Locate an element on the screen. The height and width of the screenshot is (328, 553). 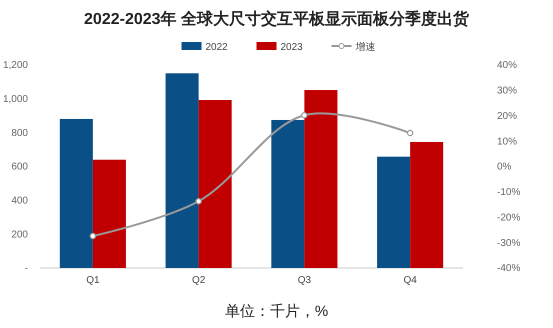
y-tick-label: 600 is located at coordinates (19, 167).